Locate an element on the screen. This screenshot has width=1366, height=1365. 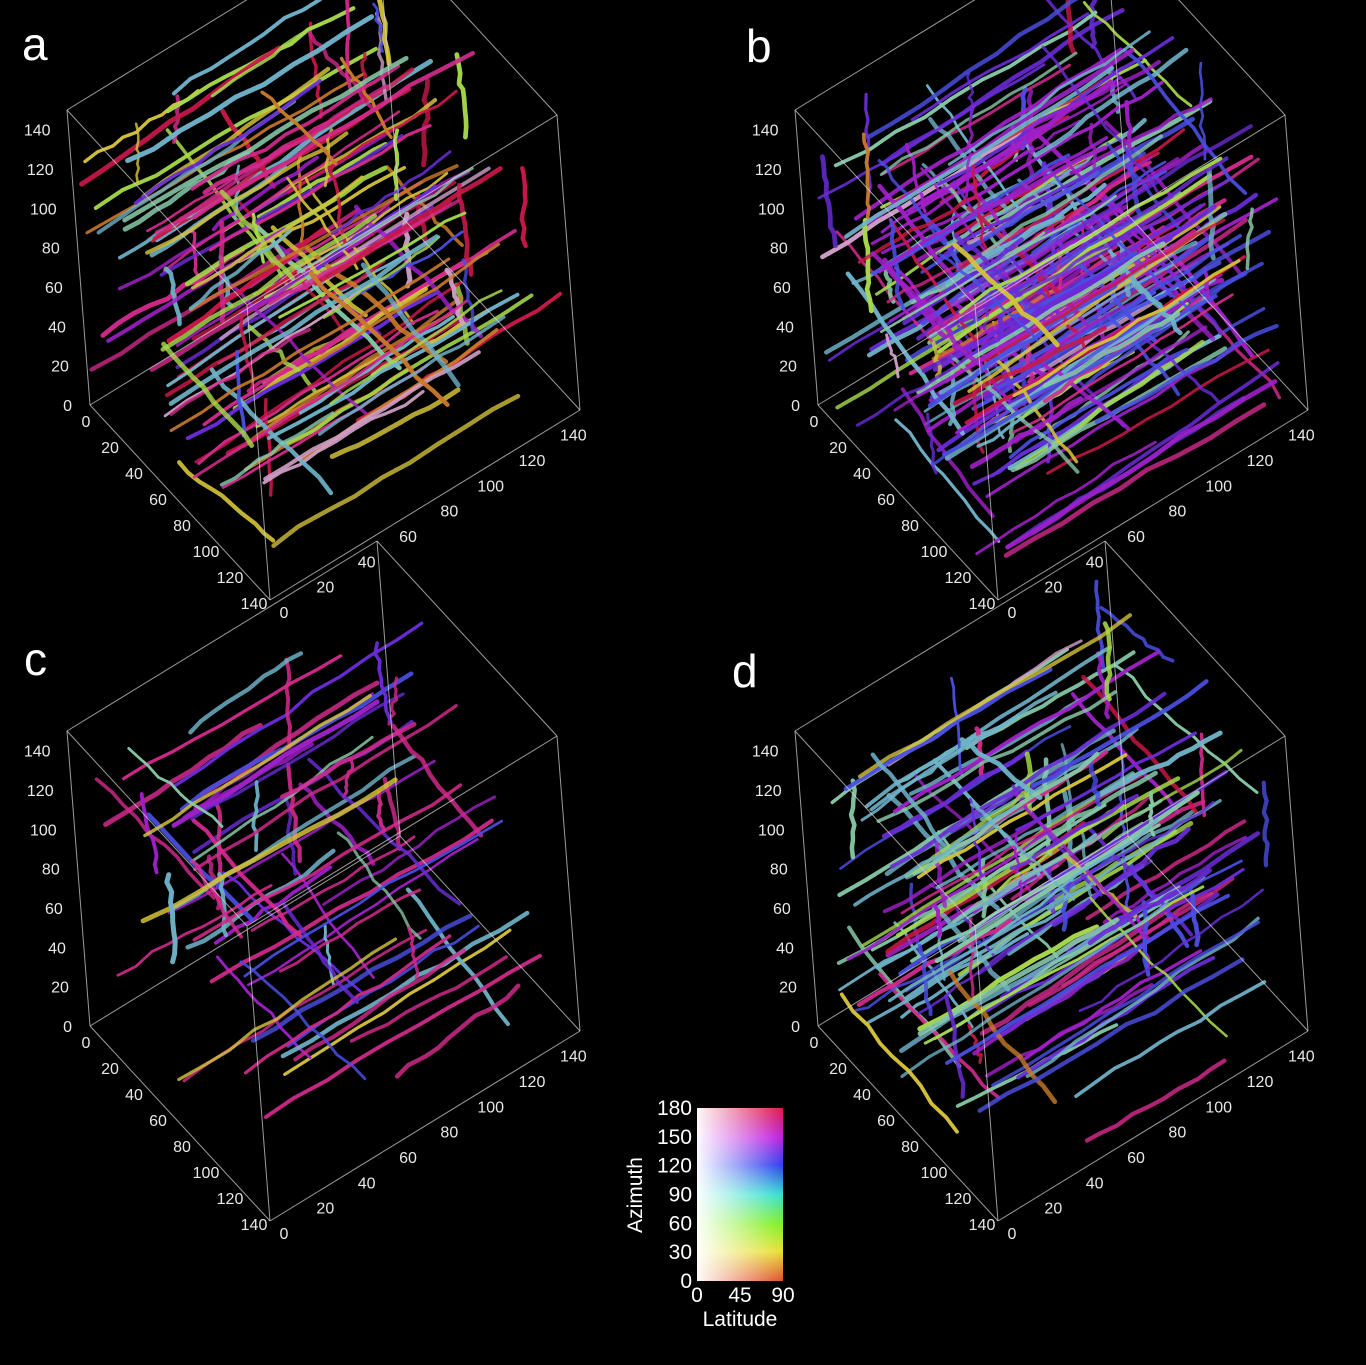
vertical-tick-label: 20 is located at coordinates (60, 988).